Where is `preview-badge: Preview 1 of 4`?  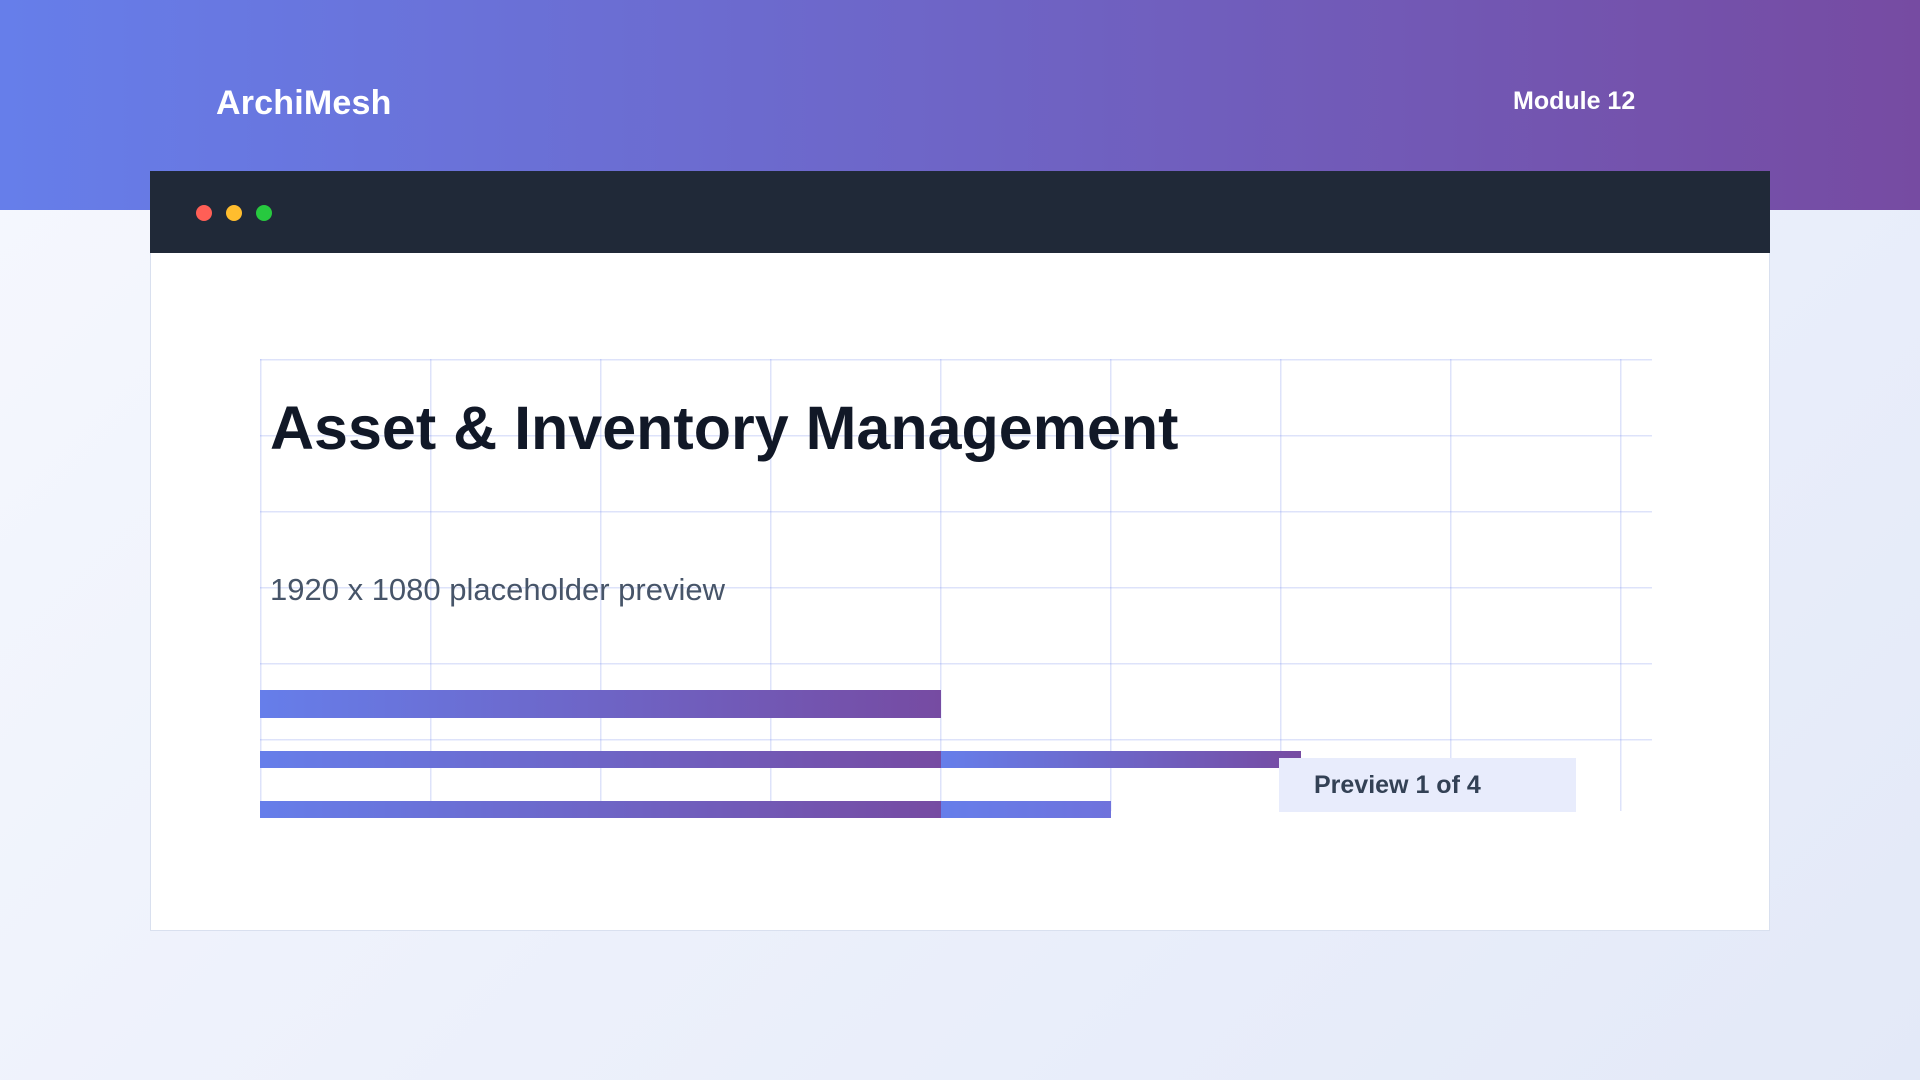 preview-badge: Preview 1 of 4 is located at coordinates (1427, 785).